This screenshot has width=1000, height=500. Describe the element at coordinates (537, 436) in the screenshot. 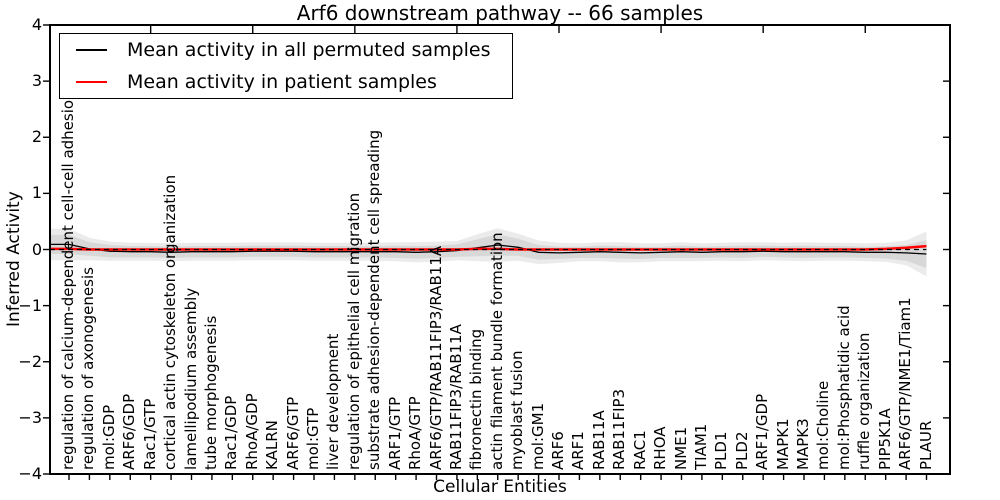

I see `x-tick-label: mol:GM1` at that location.